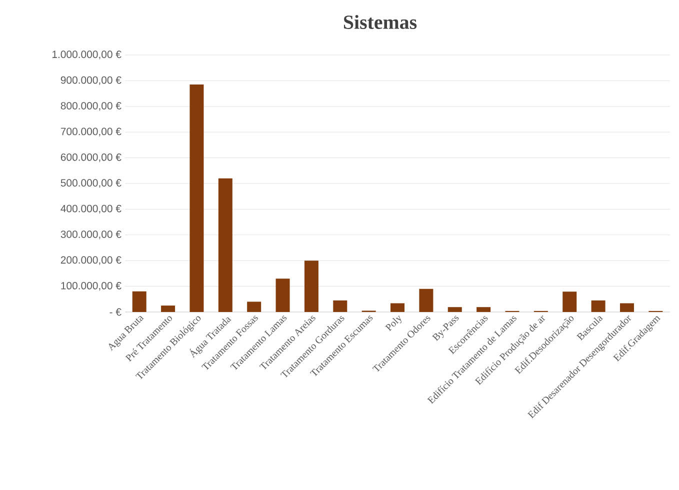  Describe the element at coordinates (91, 106) in the screenshot. I see `y-tick-label: 800.000,00 €` at that location.